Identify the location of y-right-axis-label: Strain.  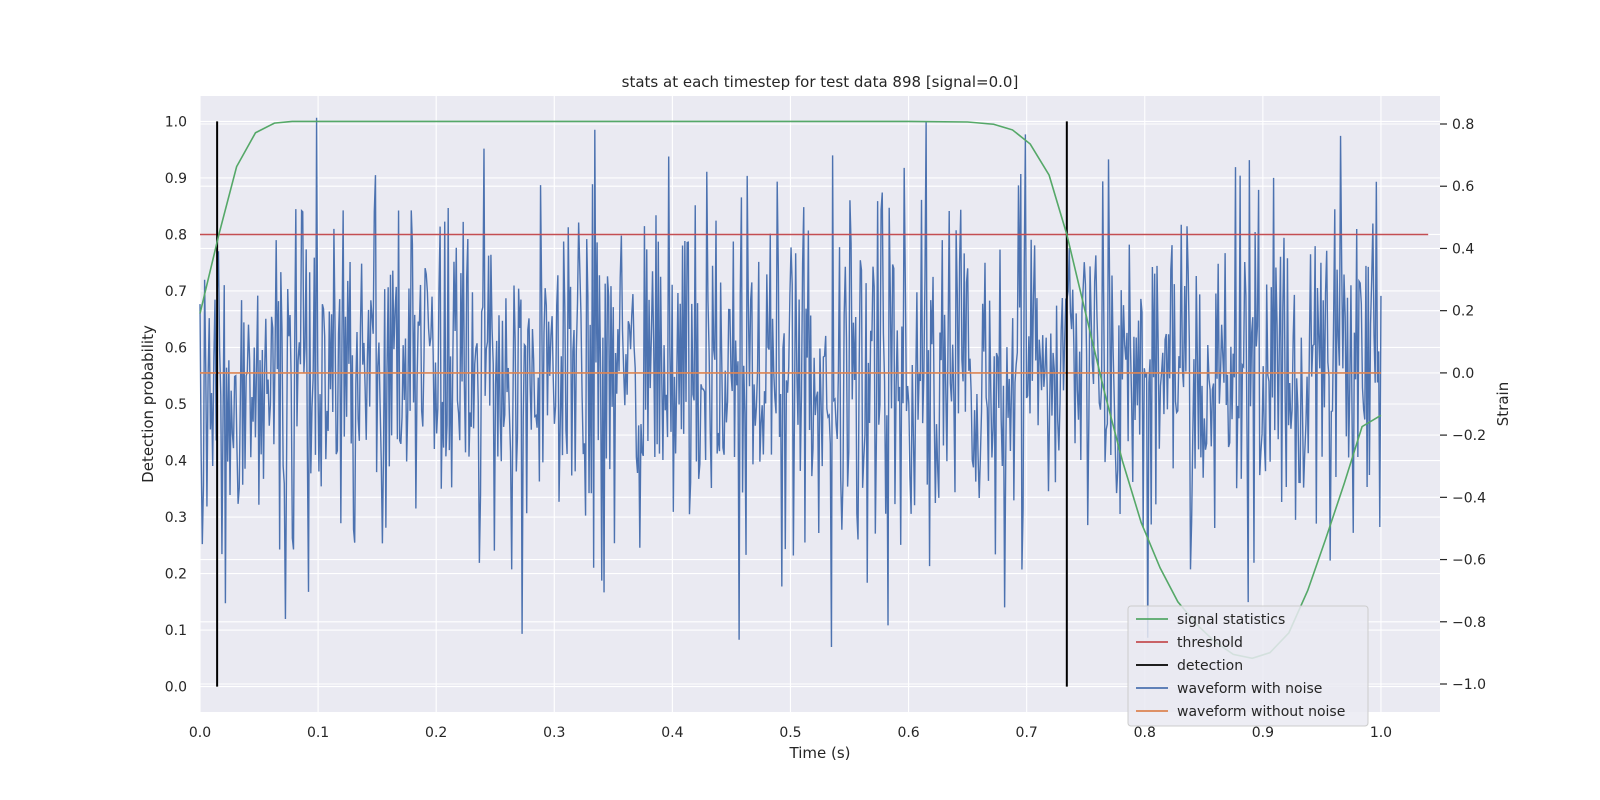
(1503, 404).